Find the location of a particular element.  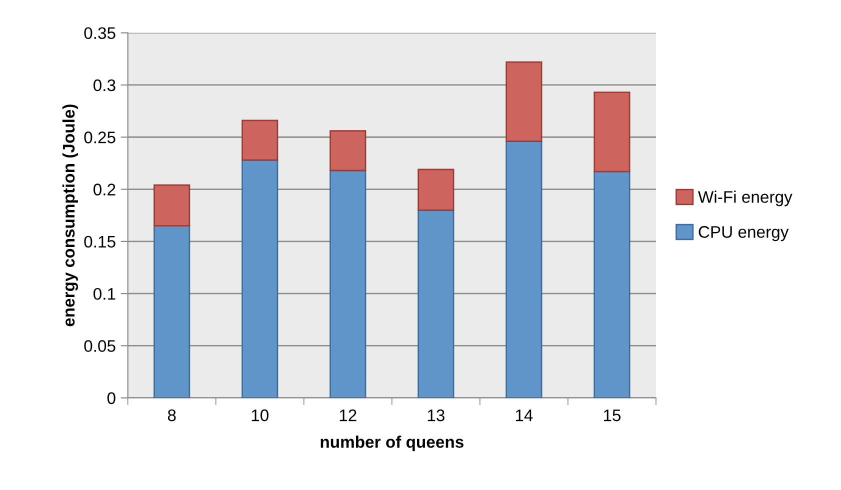

x-tick-label: 12 is located at coordinates (348, 415).